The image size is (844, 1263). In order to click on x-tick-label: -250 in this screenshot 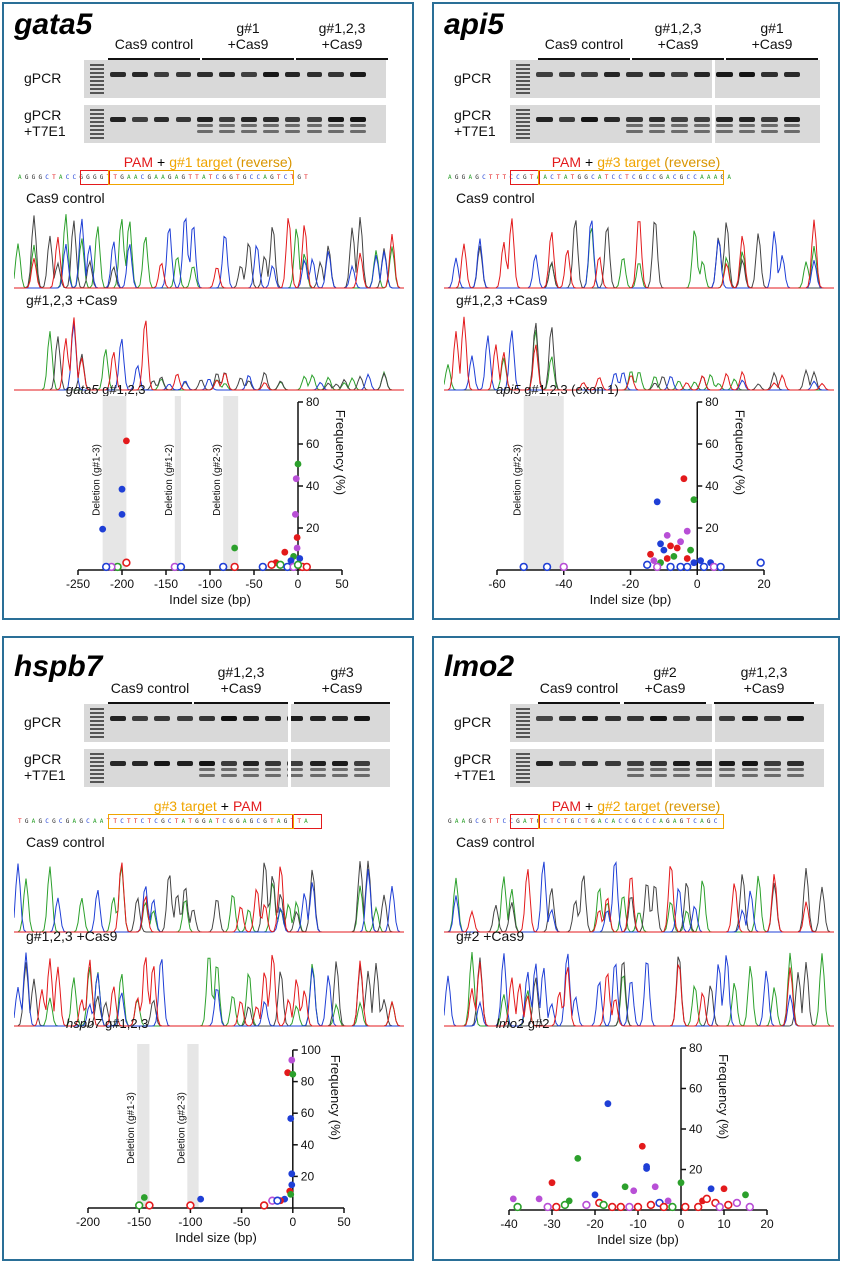, I will do `click(78, 584)`.